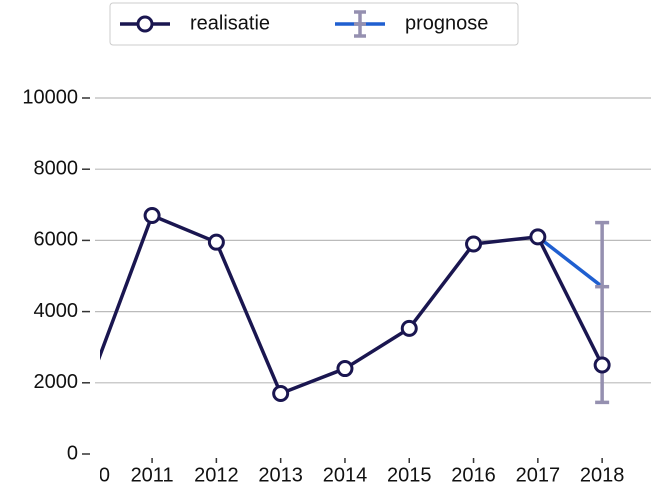 The image size is (651, 486). Describe the element at coordinates (473, 475) in the screenshot. I see `x-tick-label: 2016` at that location.